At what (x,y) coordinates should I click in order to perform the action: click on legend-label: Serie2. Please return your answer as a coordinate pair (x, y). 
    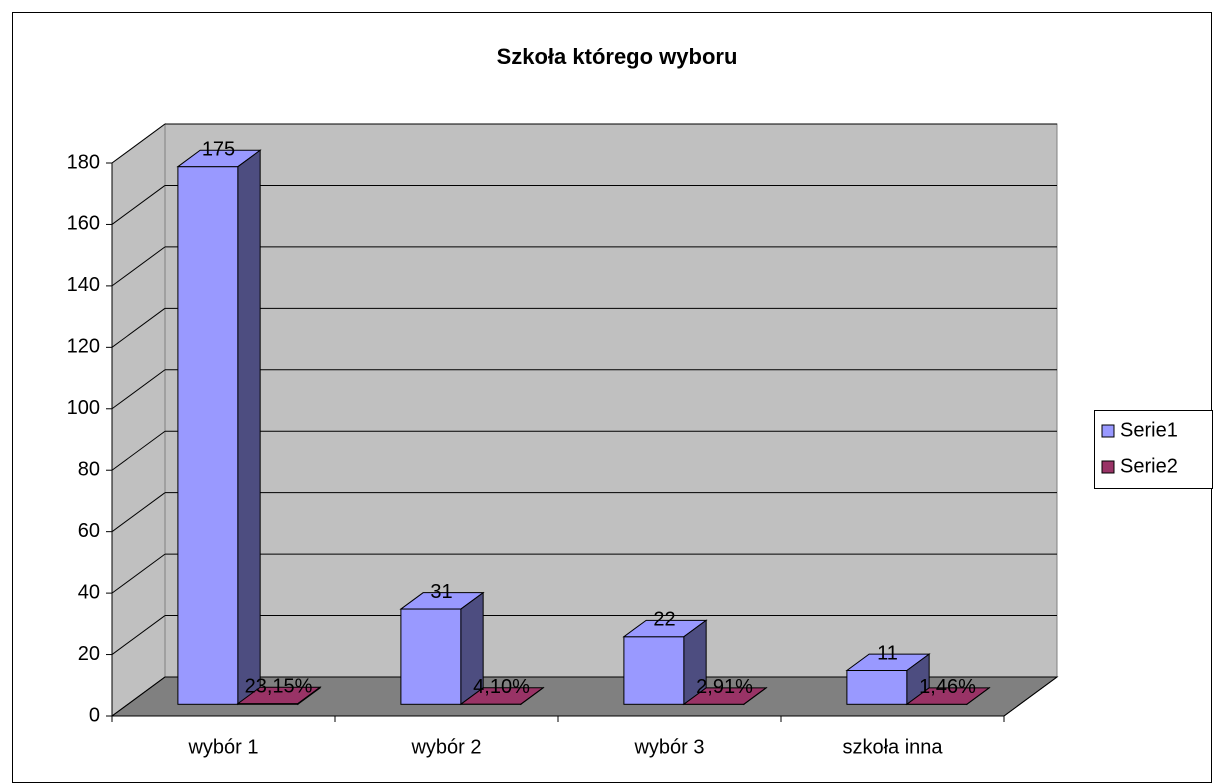
    Looking at the image, I should click on (1149, 466).